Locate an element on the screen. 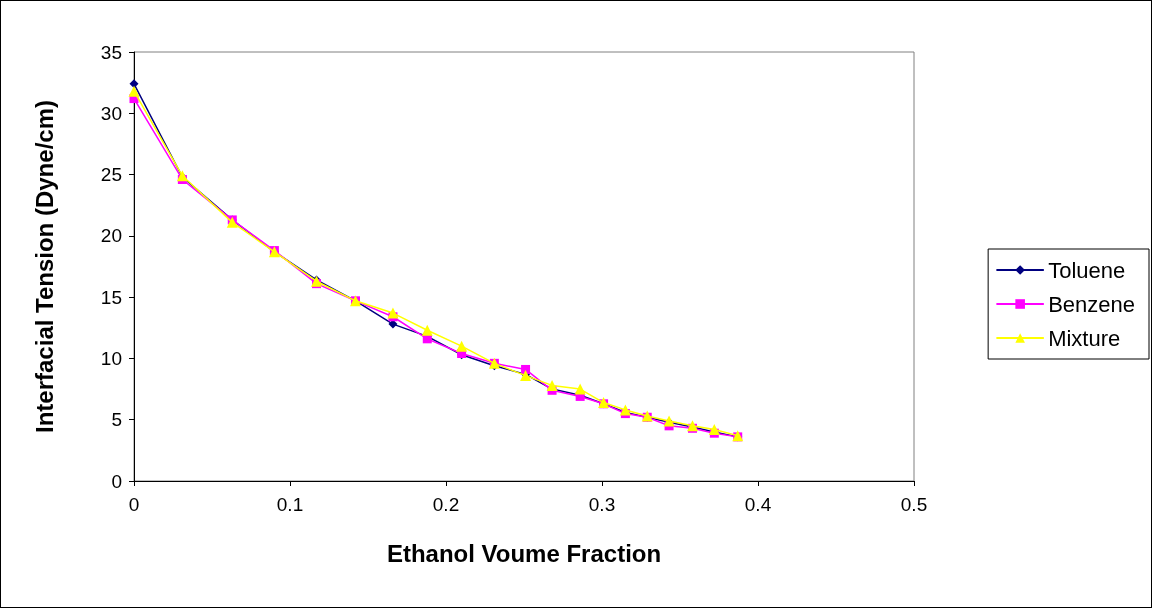 The image size is (1152, 608). y-tick-label: 30 is located at coordinates (111, 113).